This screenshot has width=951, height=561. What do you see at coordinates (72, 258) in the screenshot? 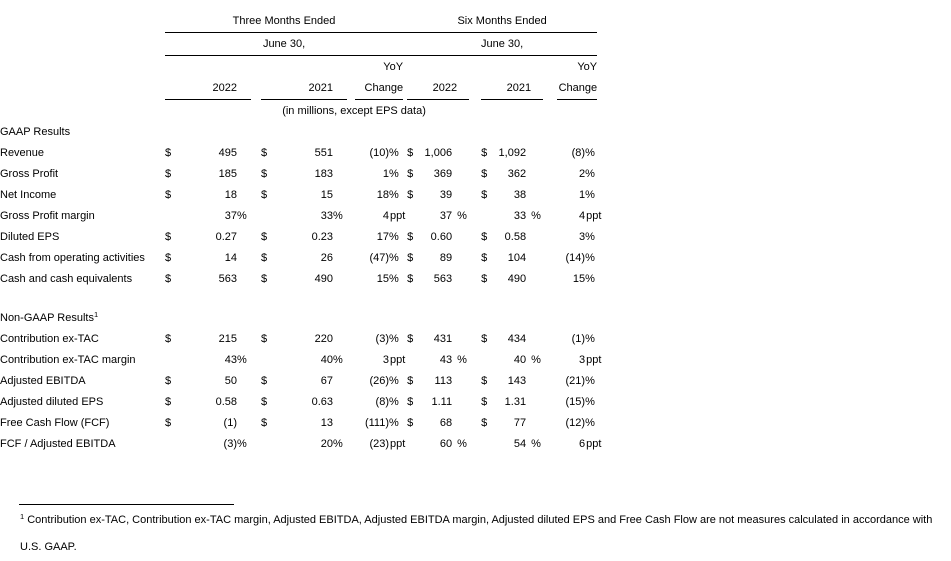
I see `row-label: Cash from operating activities` at bounding box center [72, 258].